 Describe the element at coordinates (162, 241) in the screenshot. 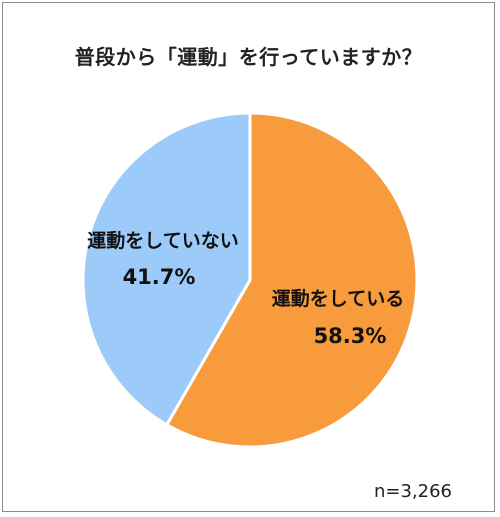

I see `slice-label-2: 運動をしていない` at that location.